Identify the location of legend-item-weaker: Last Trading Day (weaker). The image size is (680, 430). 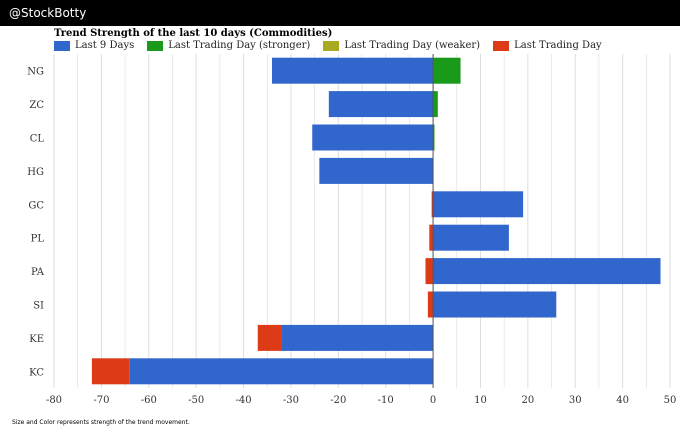
(401, 45).